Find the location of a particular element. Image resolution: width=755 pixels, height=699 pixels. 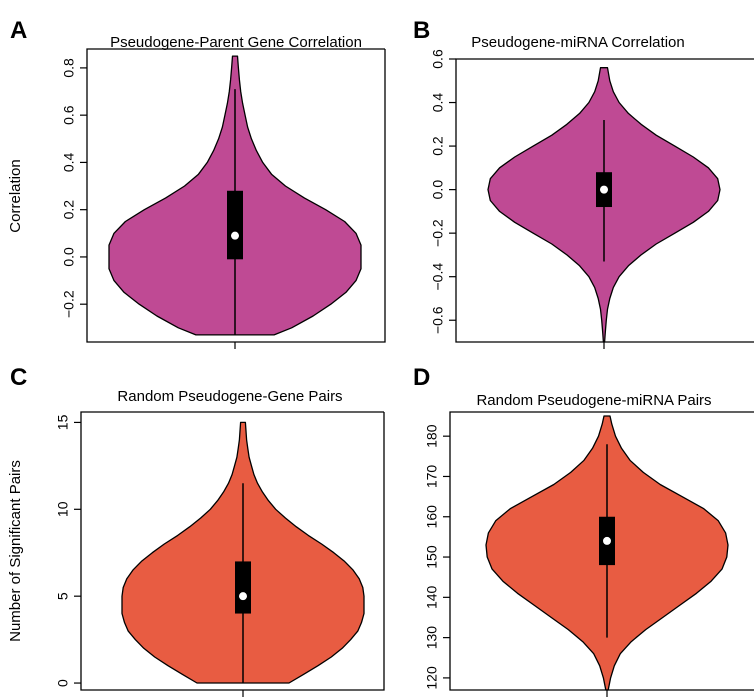

y-tick-label: −0.4 is located at coordinates (438, 277).